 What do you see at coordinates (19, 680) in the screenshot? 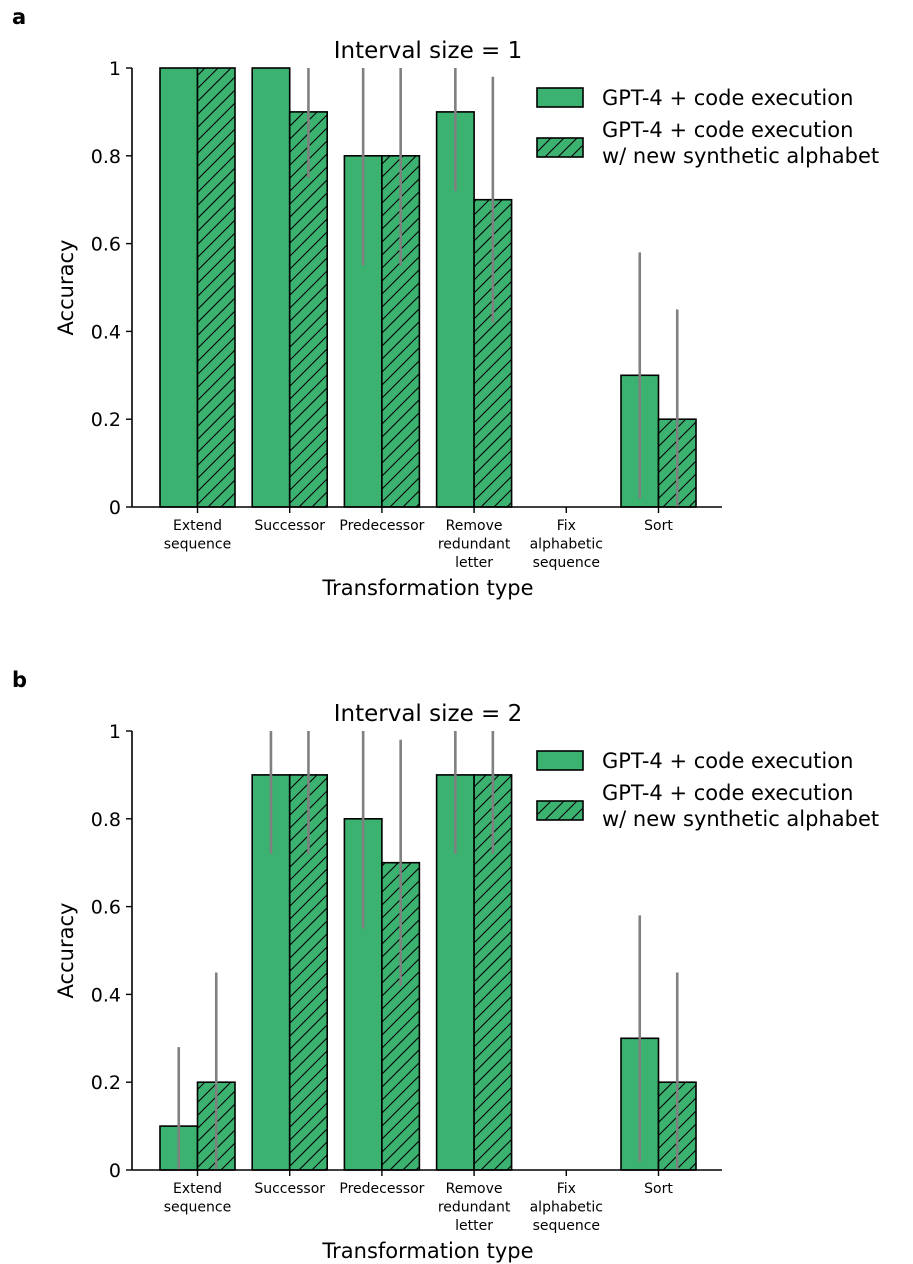
I see `panel-letter: b` at bounding box center [19, 680].